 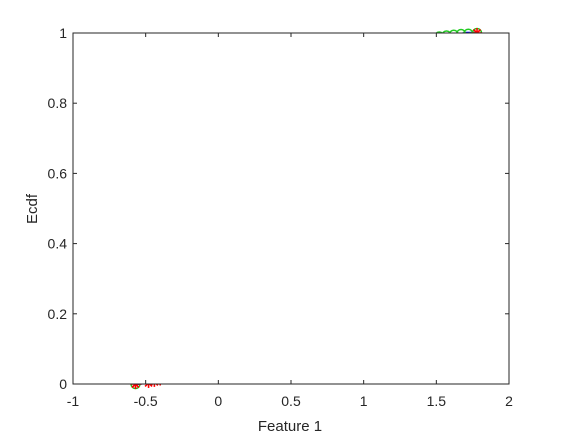 I want to click on x-tick-label: -1, so click(x=73, y=401).